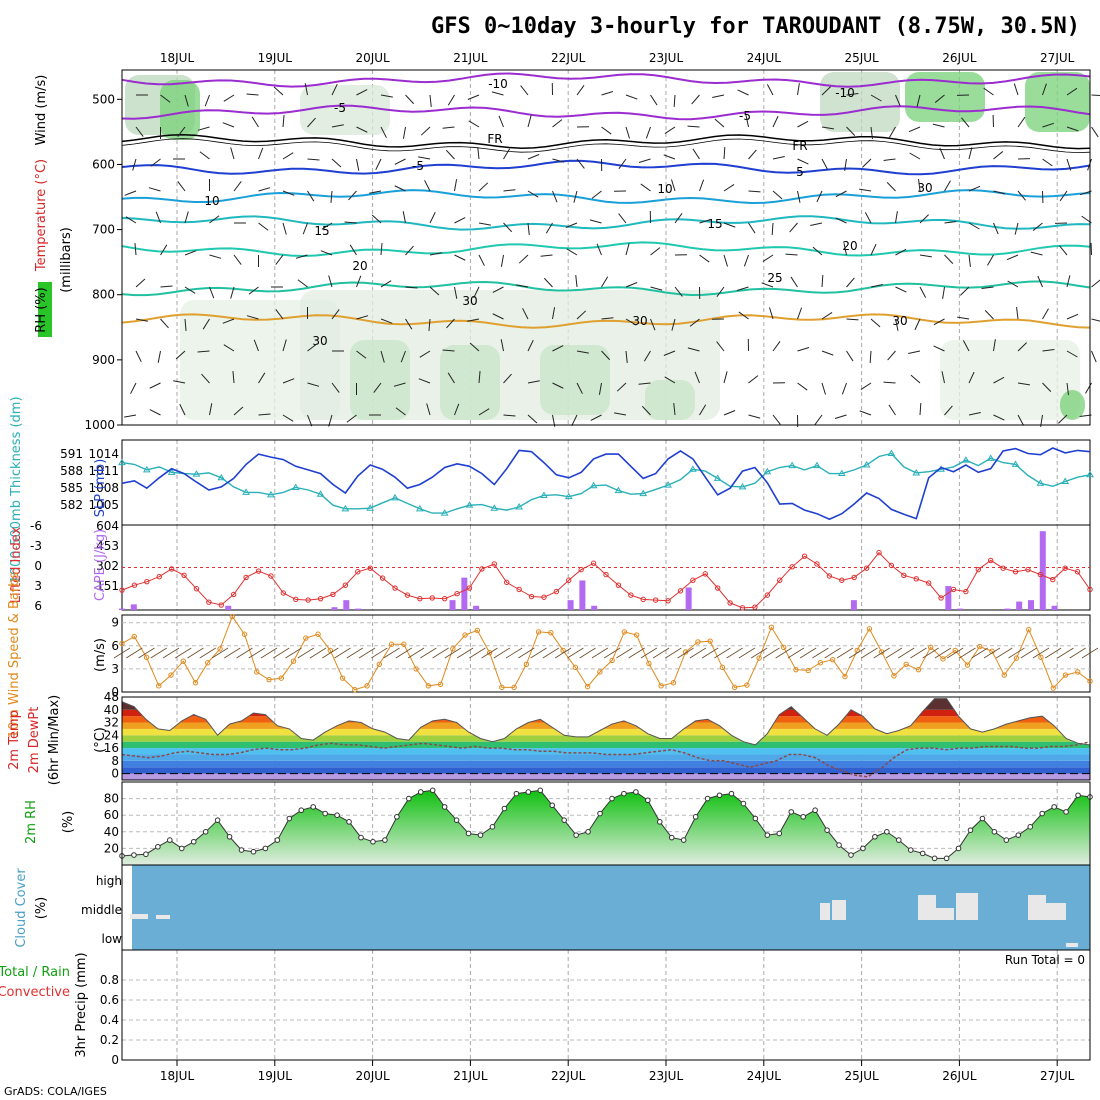  Describe the element at coordinates (109, 1000) in the screenshot. I see `precip-tick-label: 0.6` at that location.